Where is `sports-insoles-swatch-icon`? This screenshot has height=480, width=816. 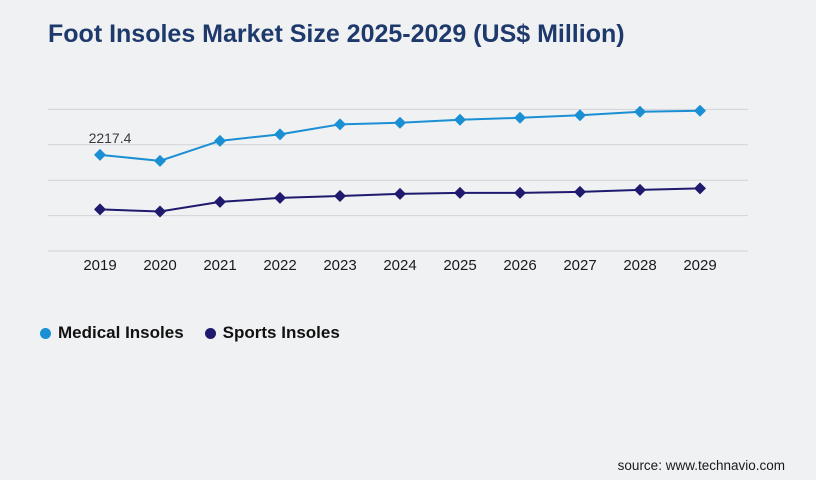 sports-insoles-swatch-icon is located at coordinates (210, 333).